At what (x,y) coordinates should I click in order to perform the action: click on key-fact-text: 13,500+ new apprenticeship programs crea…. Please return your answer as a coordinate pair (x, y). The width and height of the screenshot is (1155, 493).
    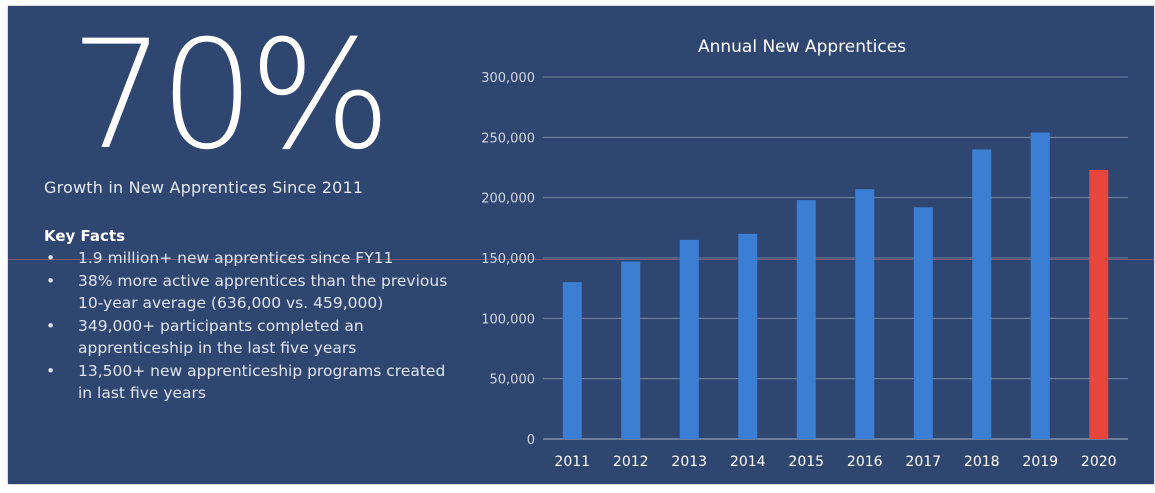
    Looking at the image, I should click on (262, 382).